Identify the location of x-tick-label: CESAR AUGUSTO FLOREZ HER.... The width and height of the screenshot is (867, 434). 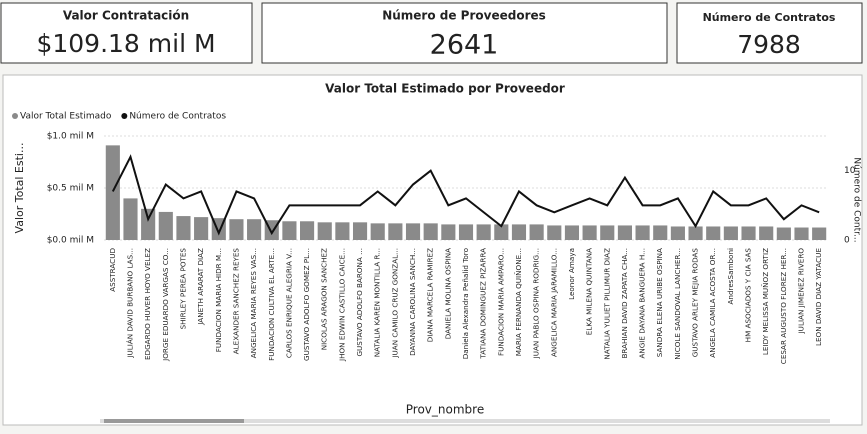
(783, 306).